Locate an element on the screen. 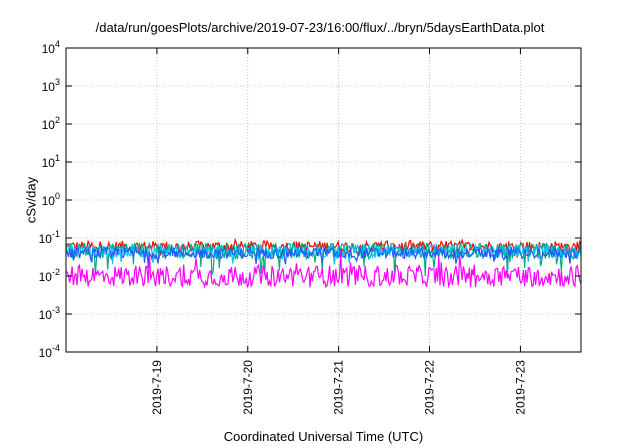 Image resolution: width=640 pixels, height=448 pixels. y-tick-label: 10⁰ is located at coordinates (51, 199).